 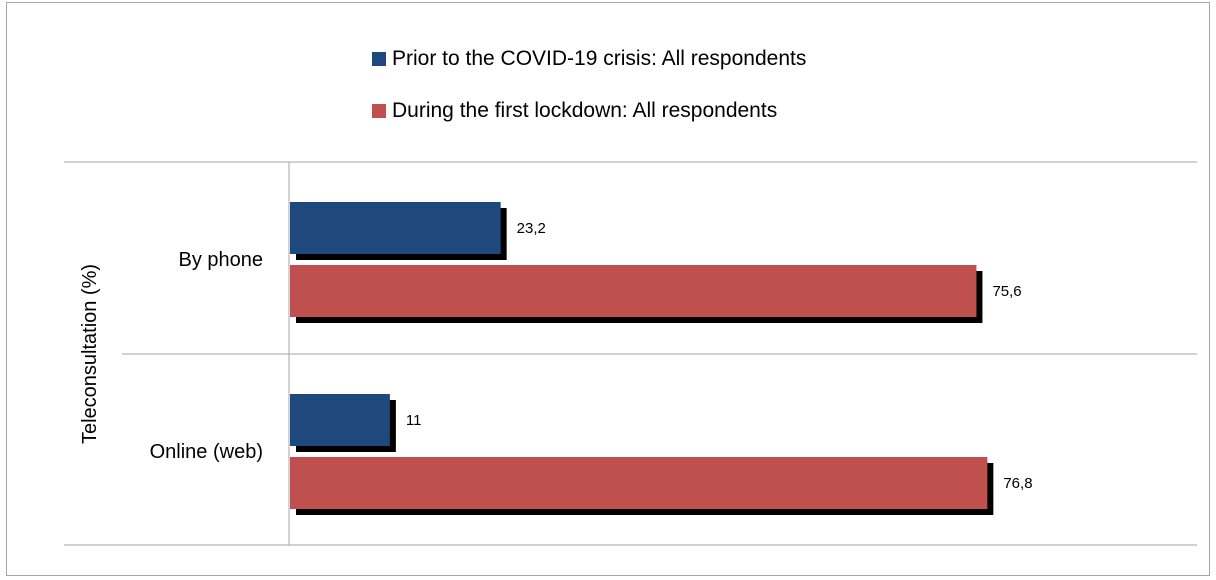 What do you see at coordinates (531, 228) in the screenshot?
I see `data-label: 23,2` at bounding box center [531, 228].